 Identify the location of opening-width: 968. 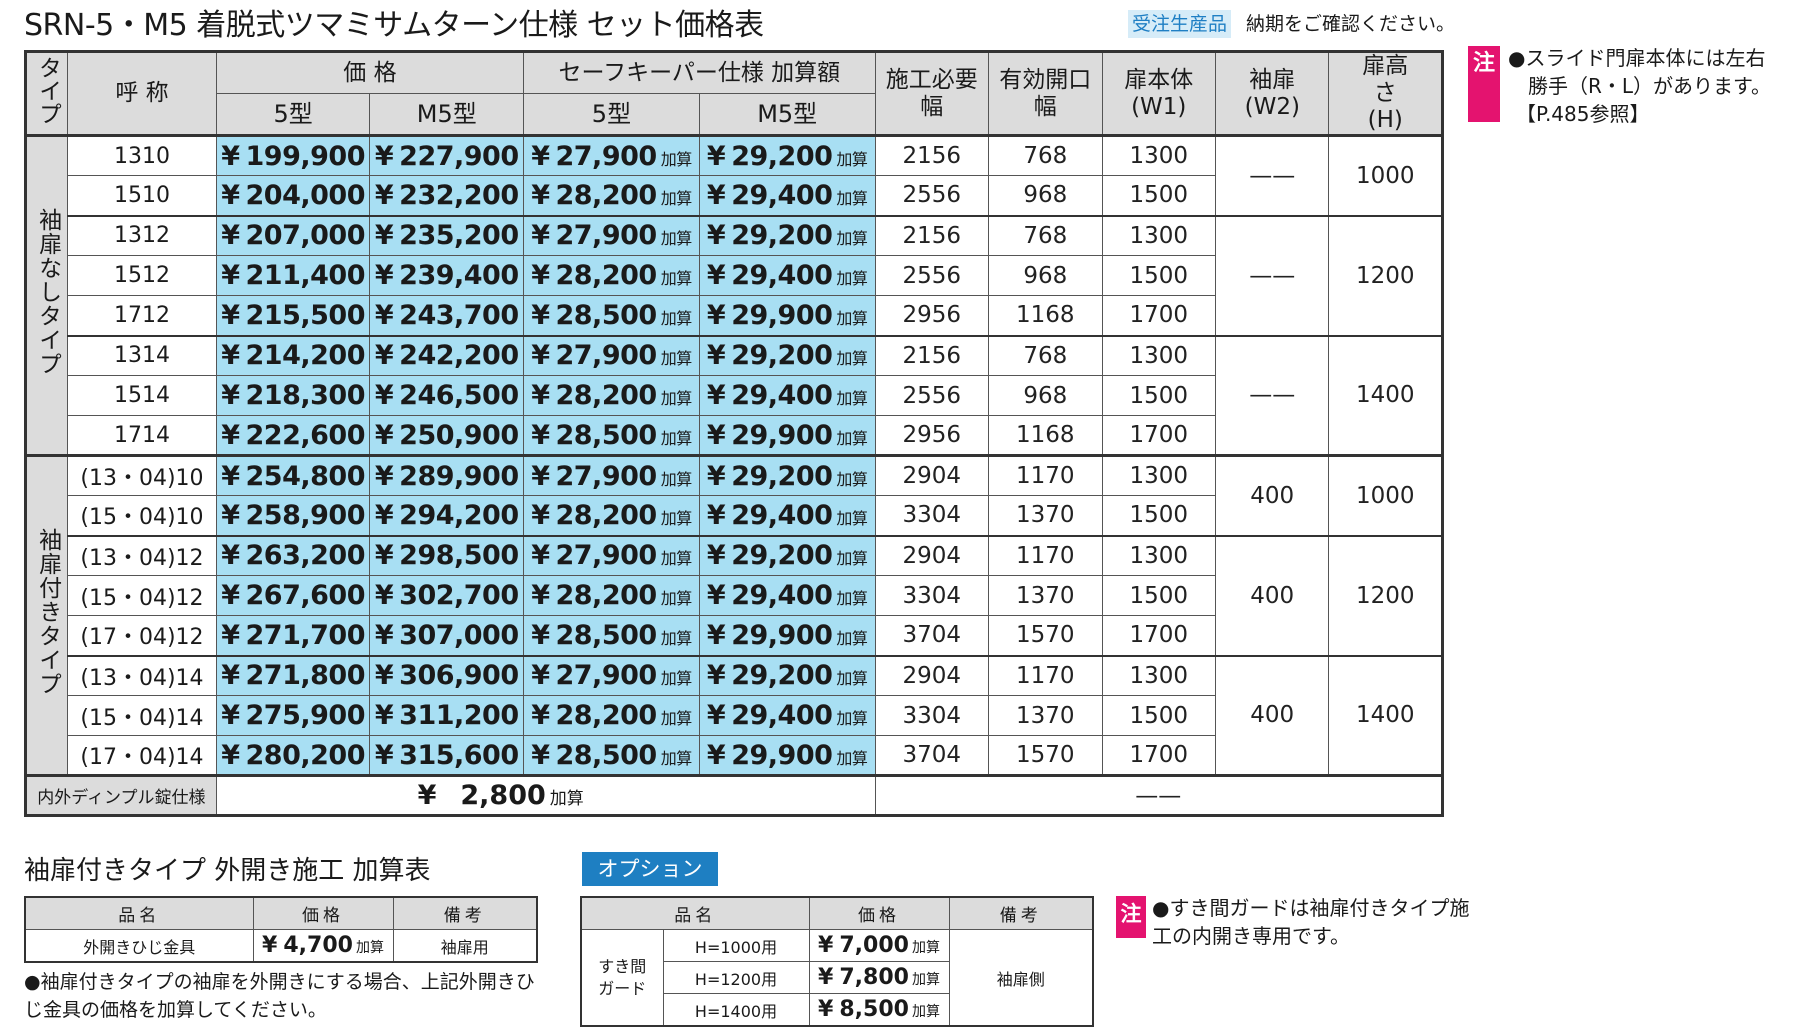
(1045, 395).